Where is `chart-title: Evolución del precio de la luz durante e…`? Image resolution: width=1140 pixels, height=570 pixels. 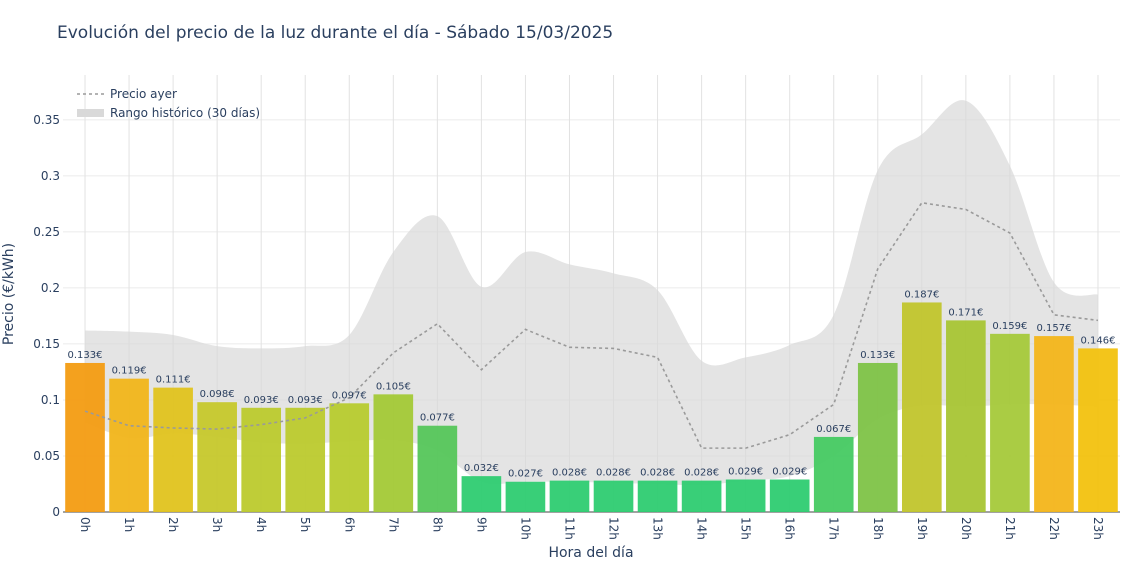 chart-title: Evolución del precio de la luz durante e… is located at coordinates (335, 33).